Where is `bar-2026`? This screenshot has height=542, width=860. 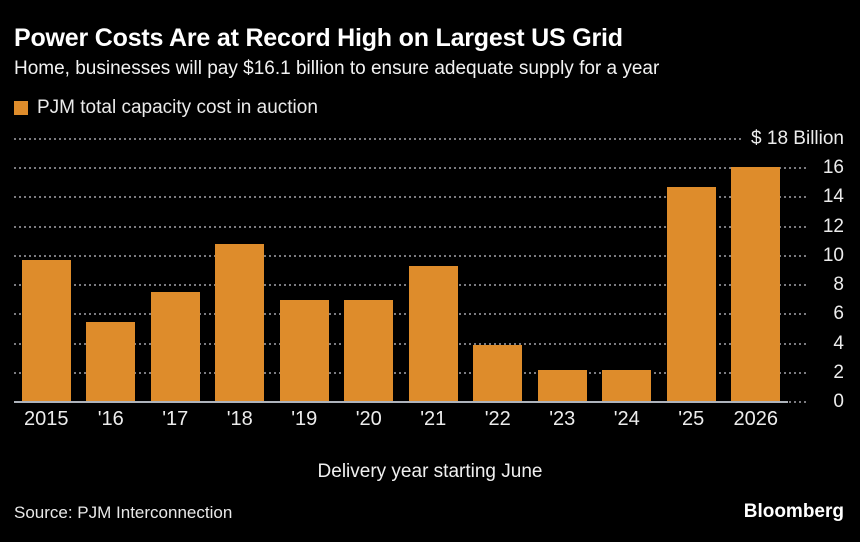 bar-2026 is located at coordinates (756, 284).